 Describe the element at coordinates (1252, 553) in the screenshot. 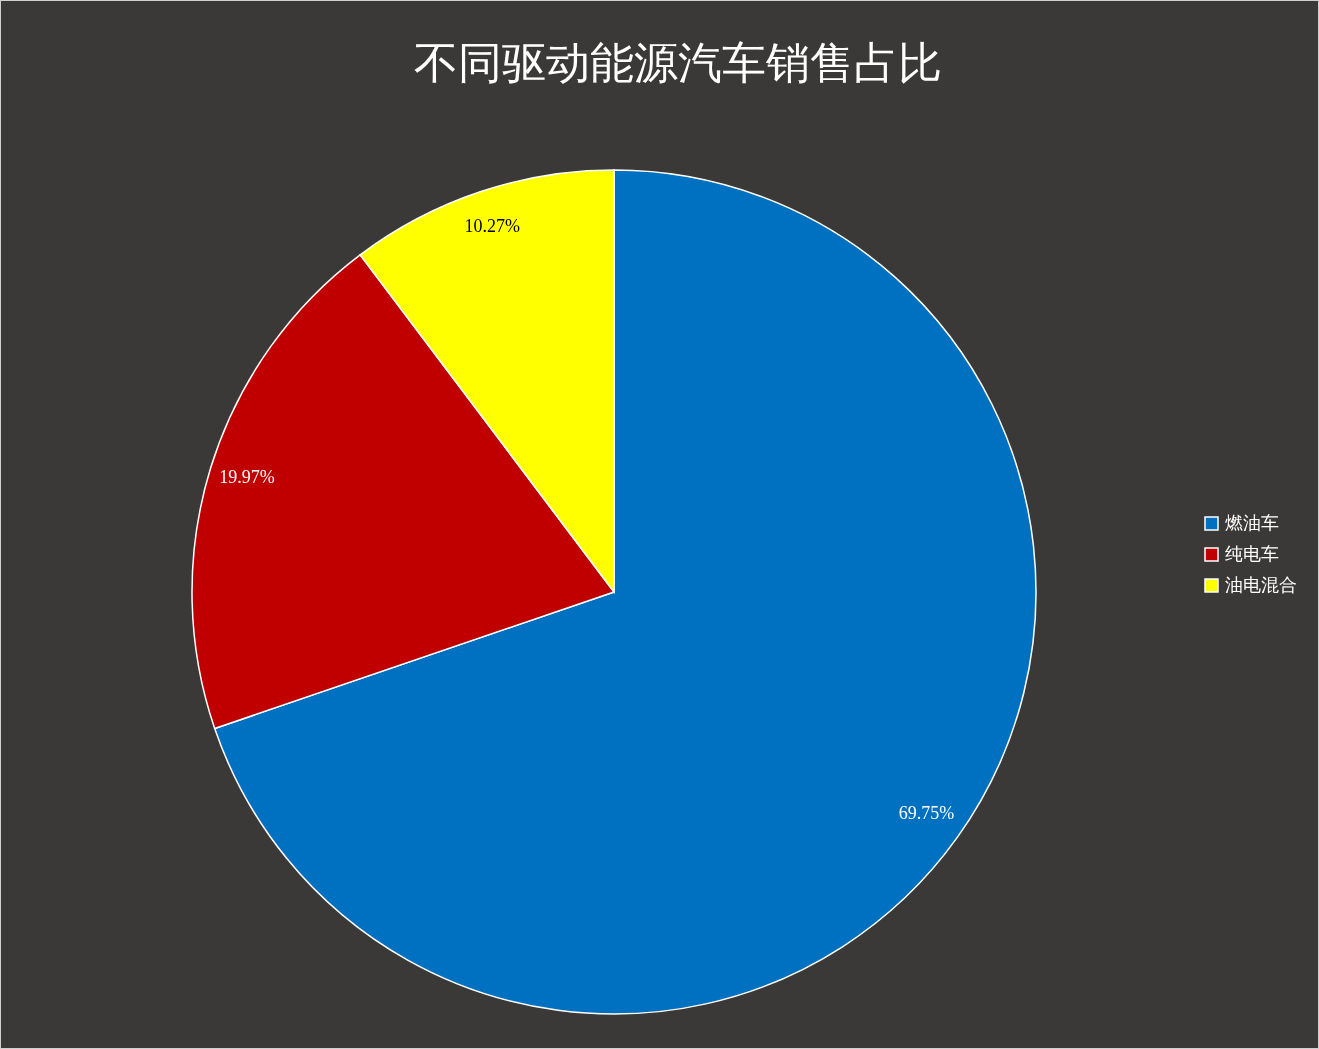

I see `legend-label: 纯电车` at that location.